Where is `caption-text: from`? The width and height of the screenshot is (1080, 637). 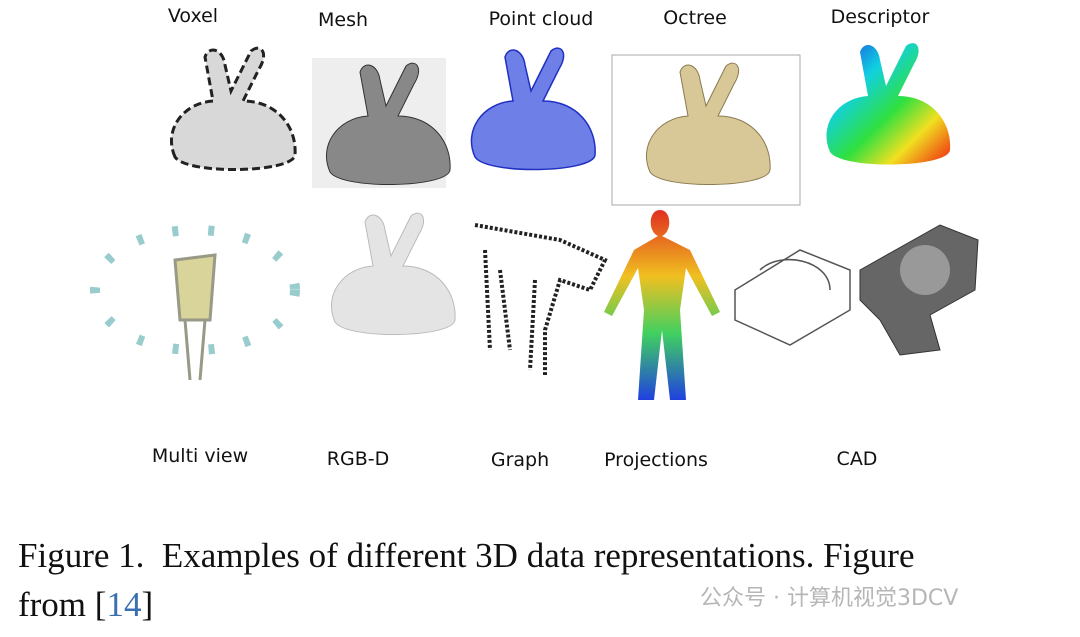
caption-text: from is located at coordinates (52, 604).